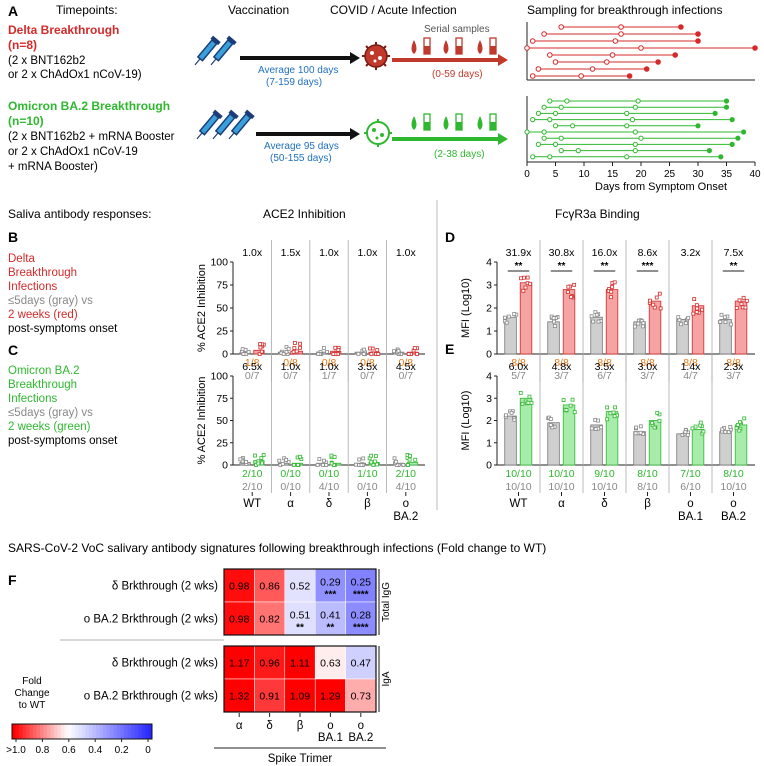 This screenshot has height=766, width=764. Describe the element at coordinates (691, 367) in the screenshot. I see `fold-change-label: 1.4x` at that location.